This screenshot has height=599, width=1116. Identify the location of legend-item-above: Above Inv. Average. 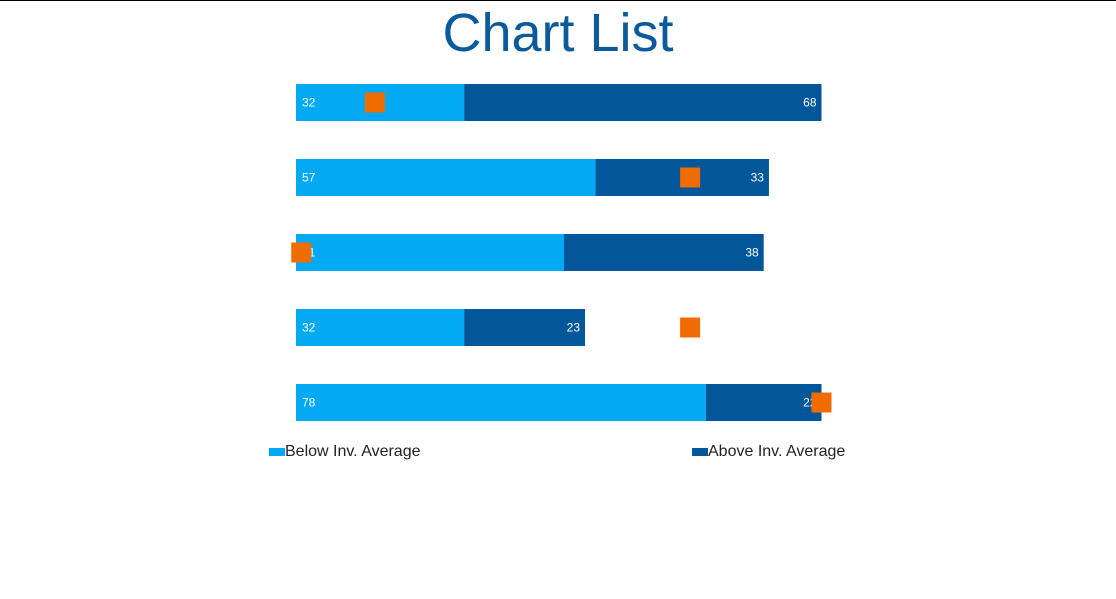
(768, 452).